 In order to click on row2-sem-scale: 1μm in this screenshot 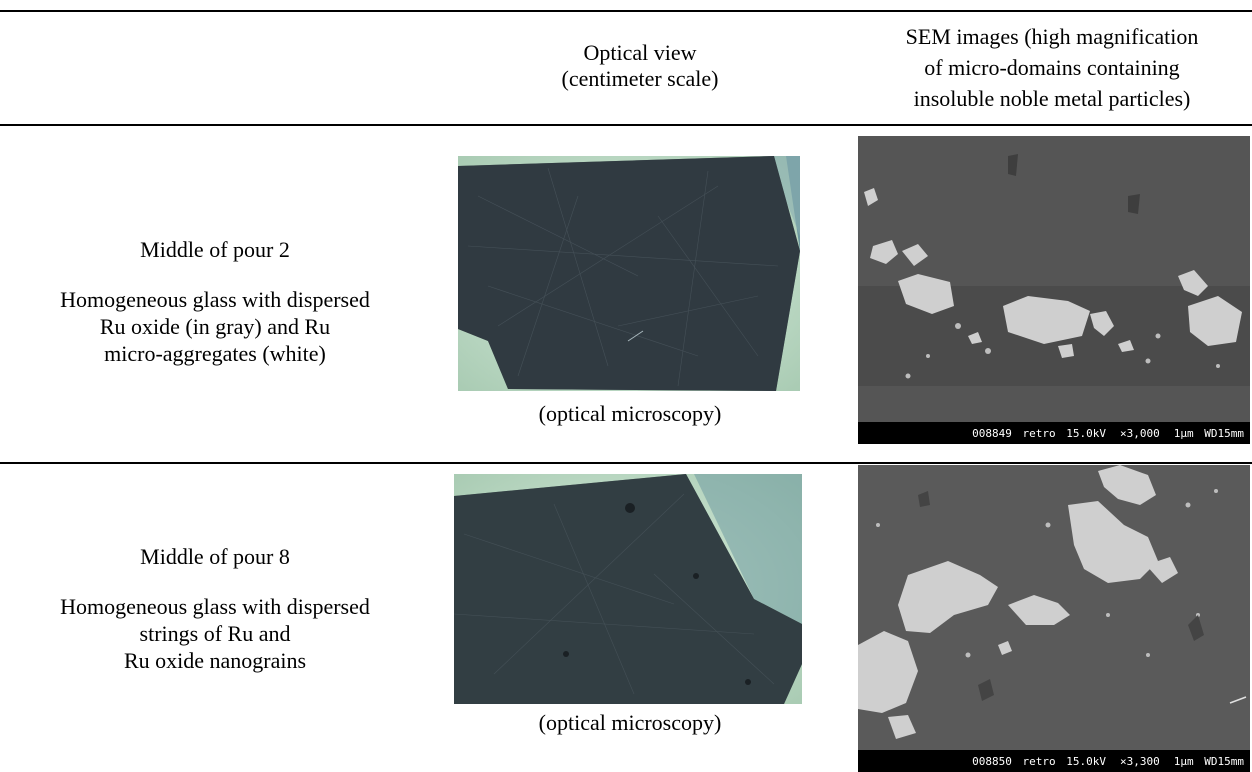, I will do `click(1183, 761)`.